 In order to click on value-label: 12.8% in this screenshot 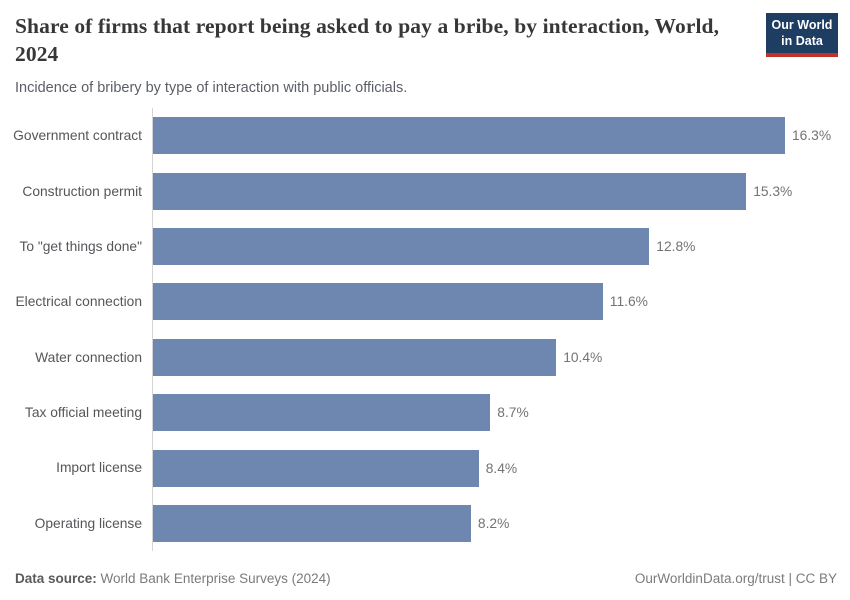, I will do `click(676, 246)`.